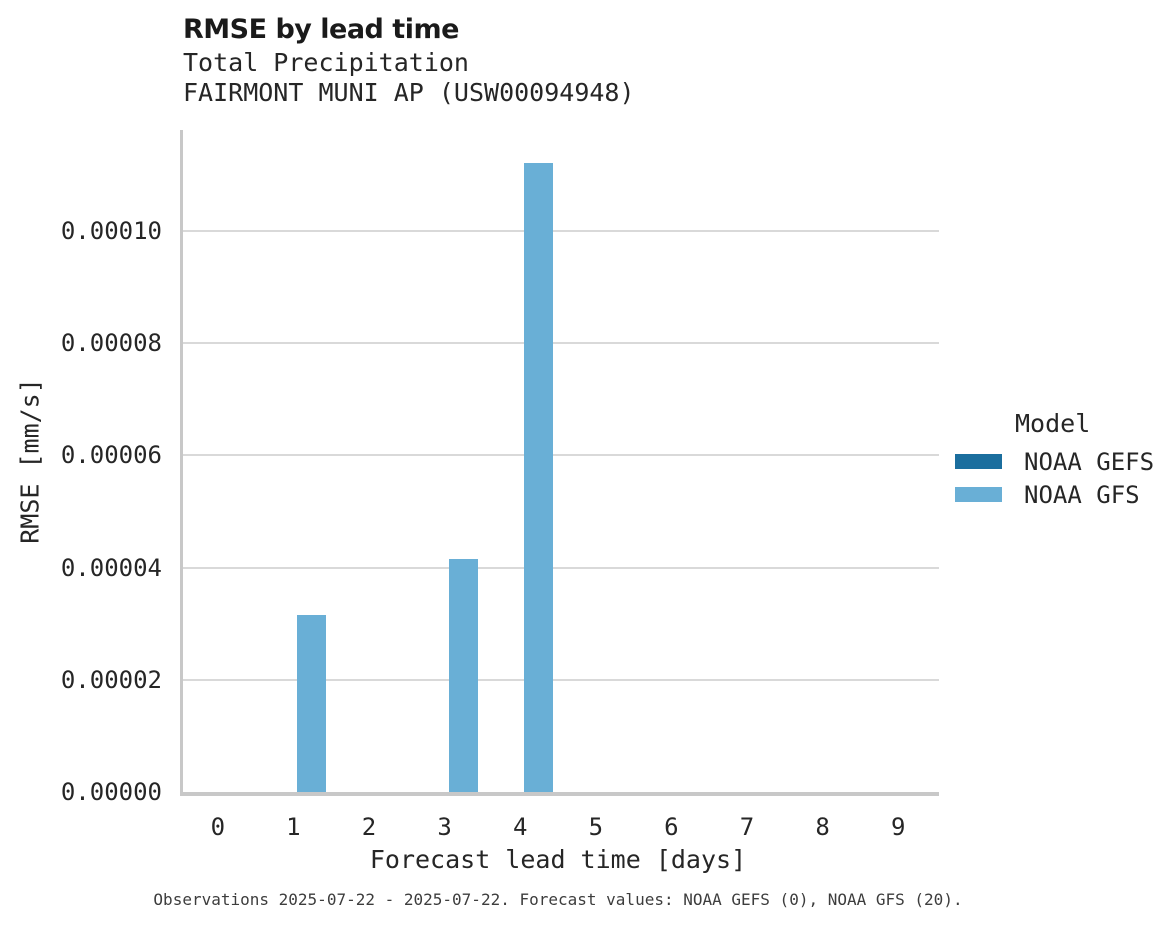 The width and height of the screenshot is (1175, 928). I want to click on legend: Model NOAA GEFS NOAA GFS, so click(1054, 459).